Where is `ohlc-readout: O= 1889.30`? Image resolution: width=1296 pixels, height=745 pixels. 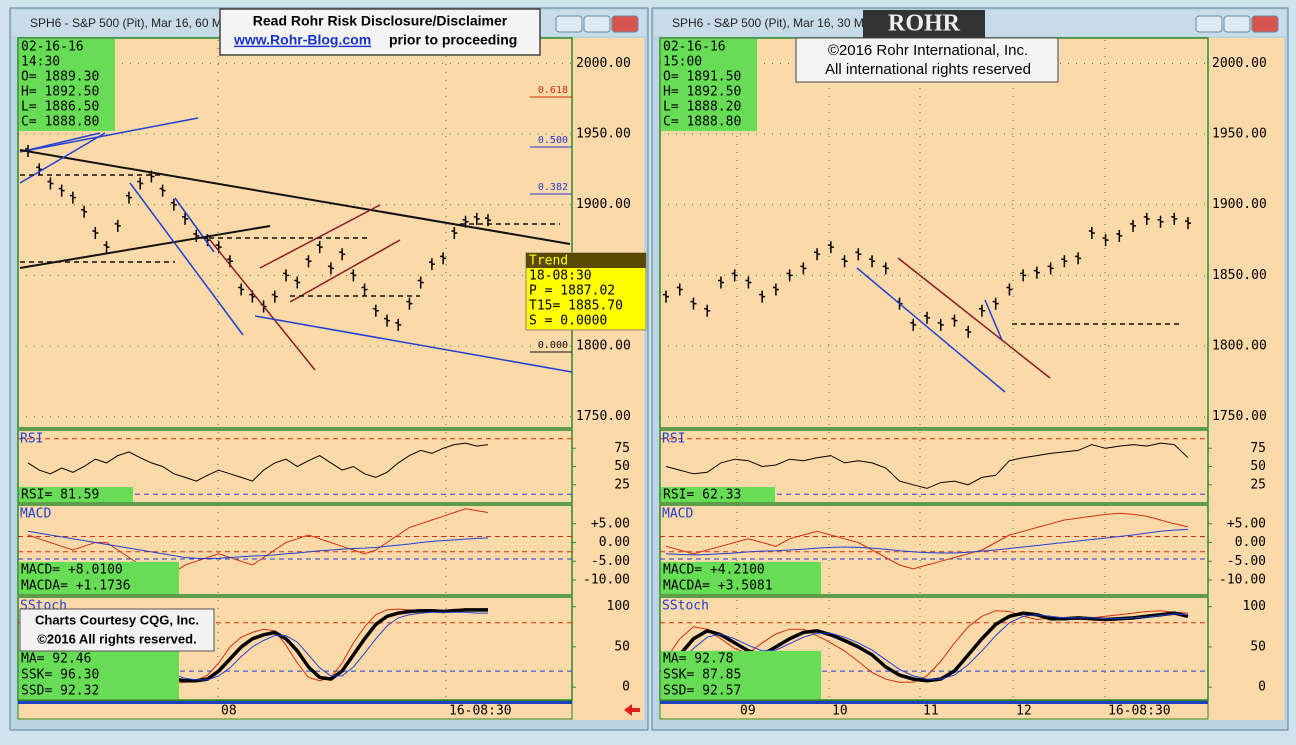 ohlc-readout: O= 1889.30 is located at coordinates (60, 77).